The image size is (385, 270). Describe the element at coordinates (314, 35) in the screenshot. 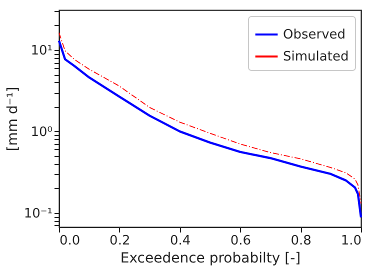

I see `legend-label: Observed` at that location.